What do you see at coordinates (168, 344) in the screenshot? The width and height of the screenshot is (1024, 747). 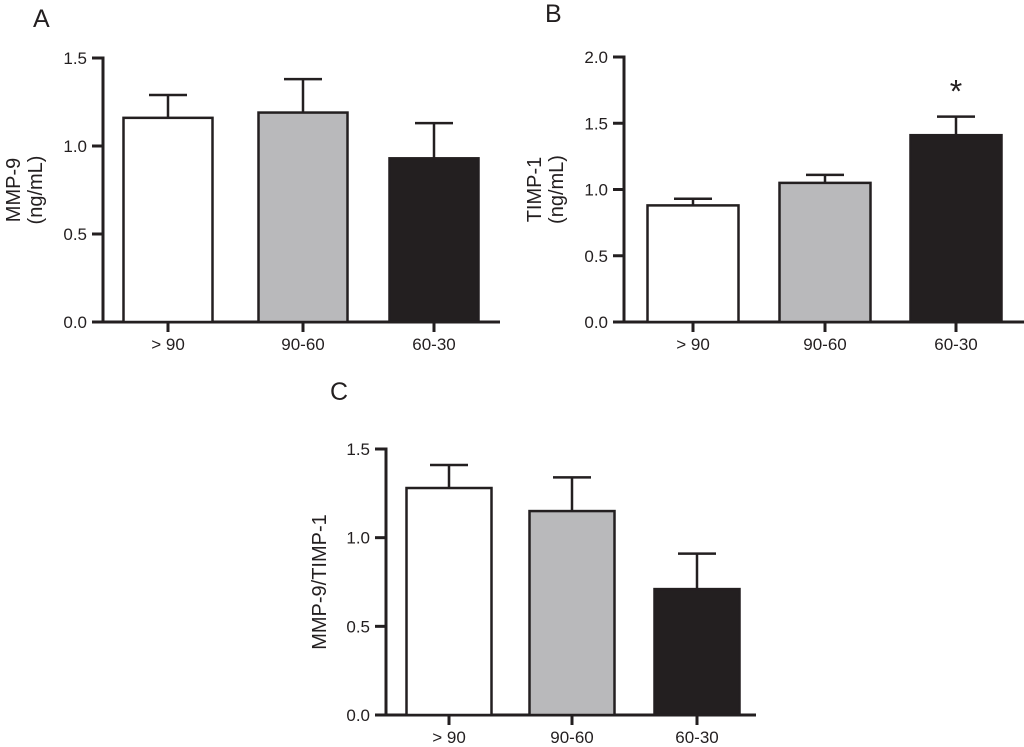 I see `category-label-a: > 90` at bounding box center [168, 344].